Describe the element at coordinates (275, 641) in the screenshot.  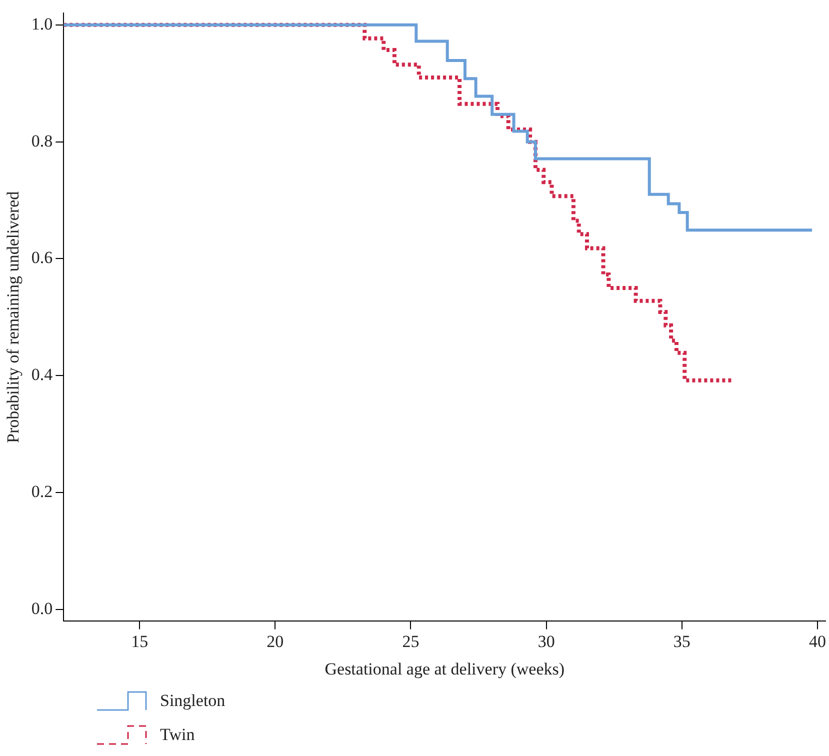
I see `x-tick-label: 20` at that location.